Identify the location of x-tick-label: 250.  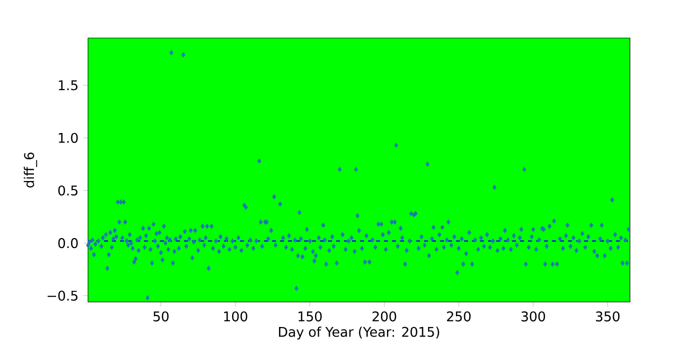
(459, 316).